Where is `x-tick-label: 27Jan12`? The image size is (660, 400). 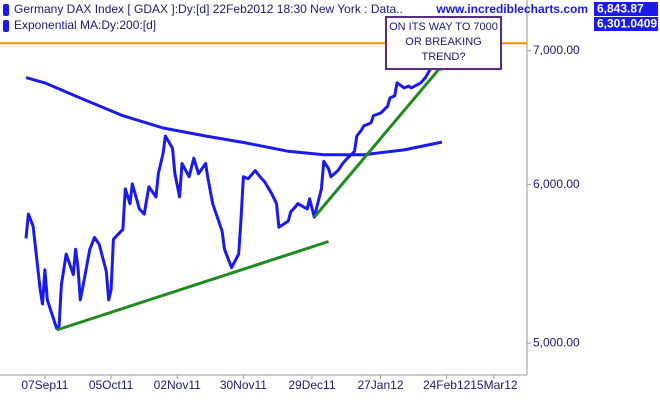 x-tick-label: 27Jan12 is located at coordinates (380, 385).